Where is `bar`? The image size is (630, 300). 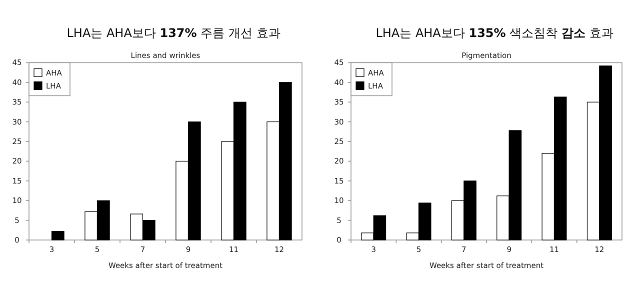
bar is located at coordinates (57, 235).